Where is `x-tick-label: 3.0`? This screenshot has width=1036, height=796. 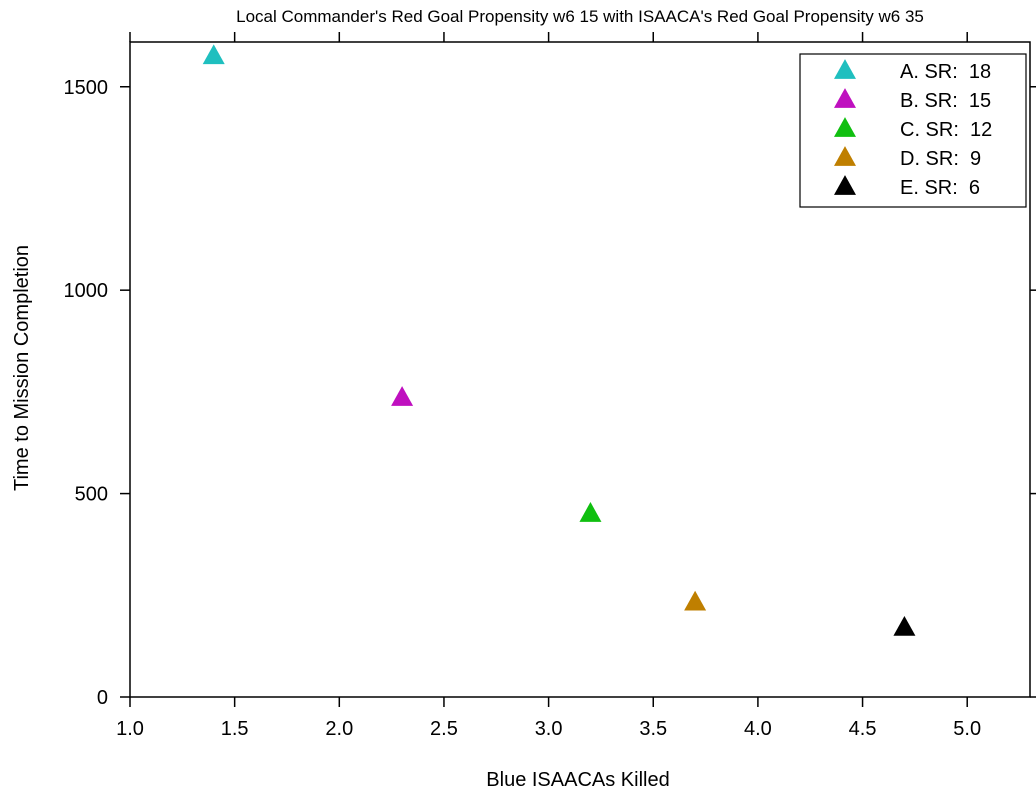
x-tick-label: 3.0 is located at coordinates (549, 729).